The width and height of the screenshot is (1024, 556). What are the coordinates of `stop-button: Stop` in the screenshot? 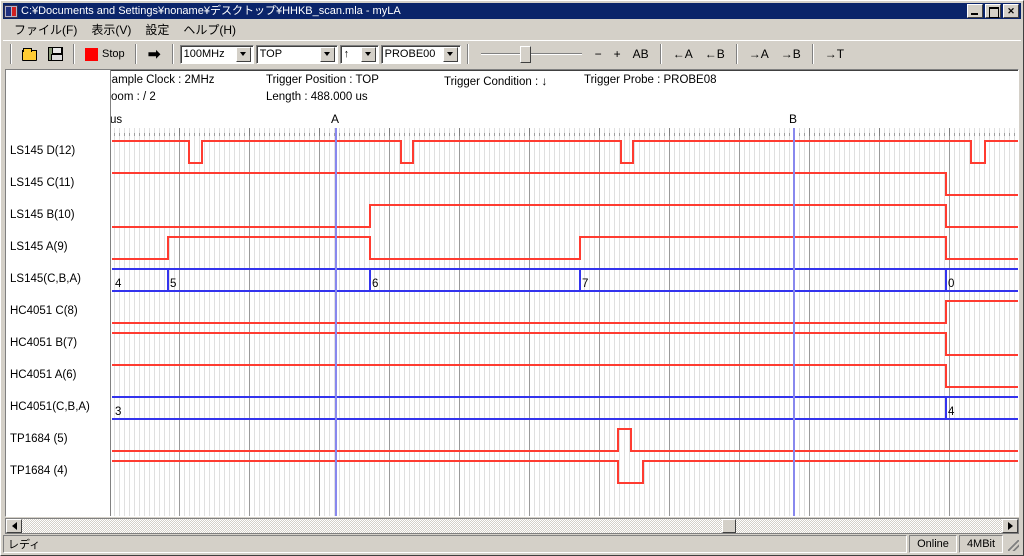 It's located at (105, 54).